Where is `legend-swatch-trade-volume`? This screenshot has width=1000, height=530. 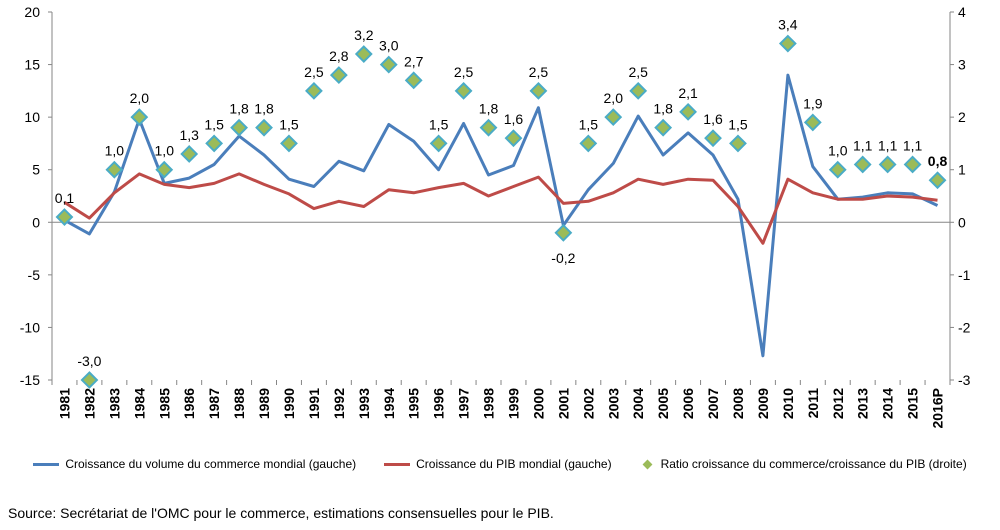 legend-swatch-trade-volume is located at coordinates (46, 464).